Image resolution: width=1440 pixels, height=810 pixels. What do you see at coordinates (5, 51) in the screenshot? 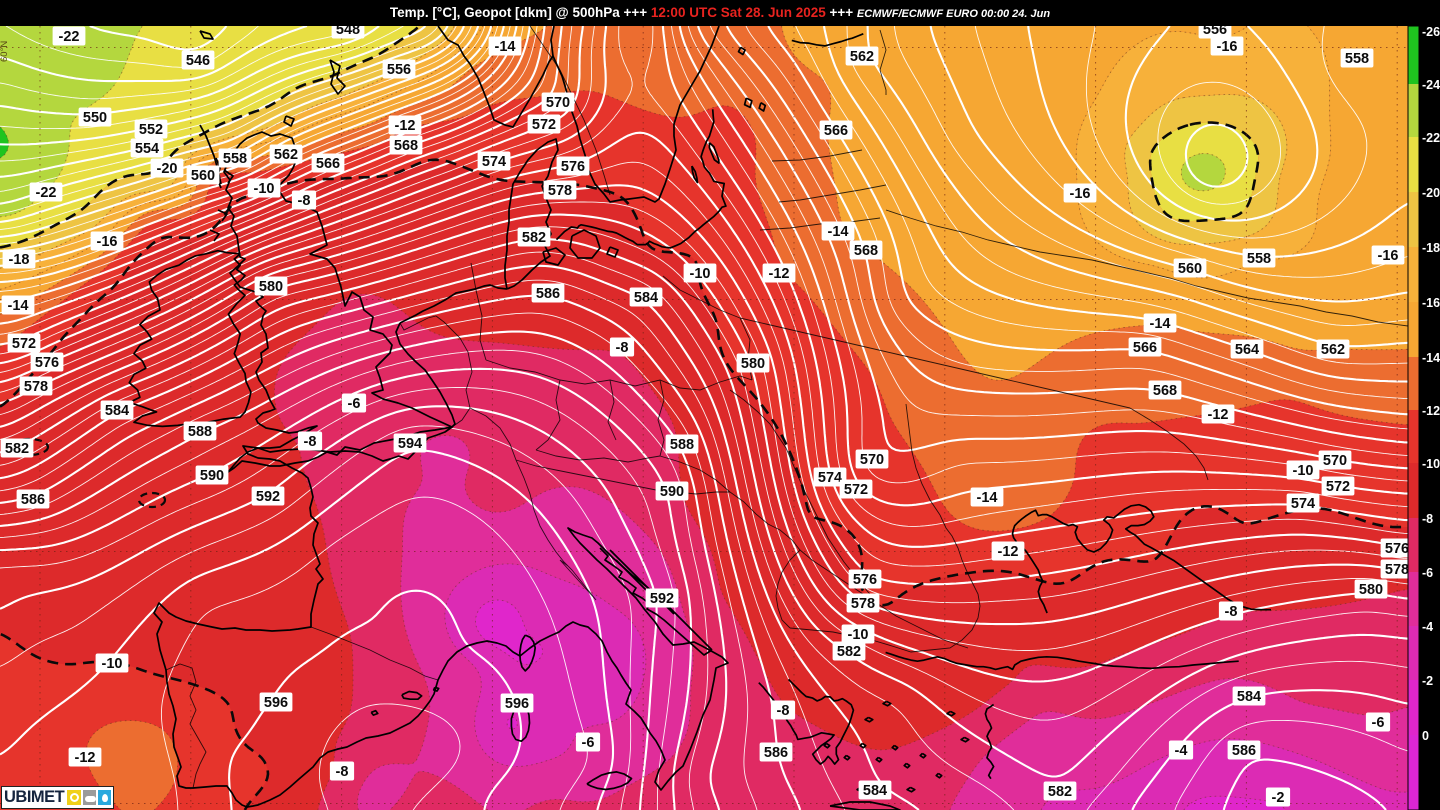
I see `svg-text: 60°N` at bounding box center [5, 51].